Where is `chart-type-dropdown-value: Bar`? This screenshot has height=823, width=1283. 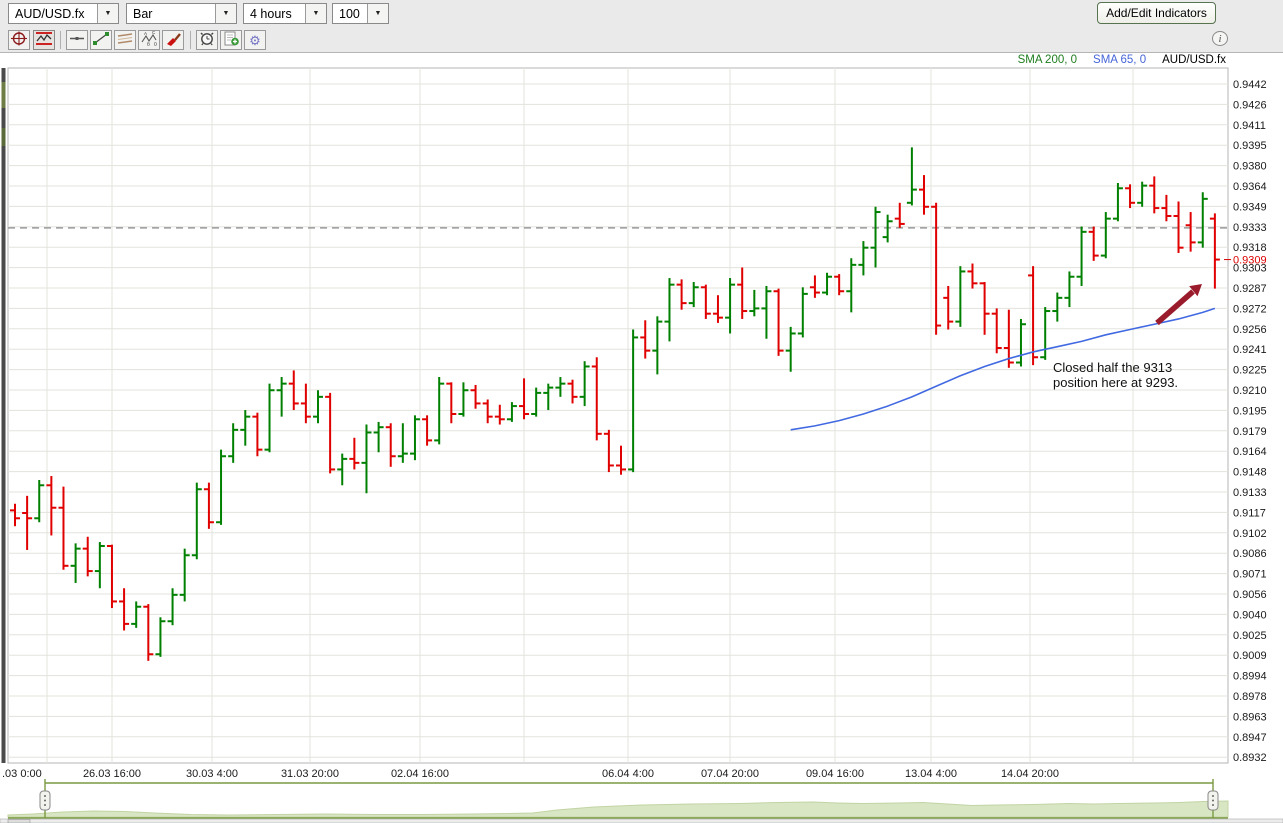
chart-type-dropdown-value: Bar is located at coordinates (143, 13).